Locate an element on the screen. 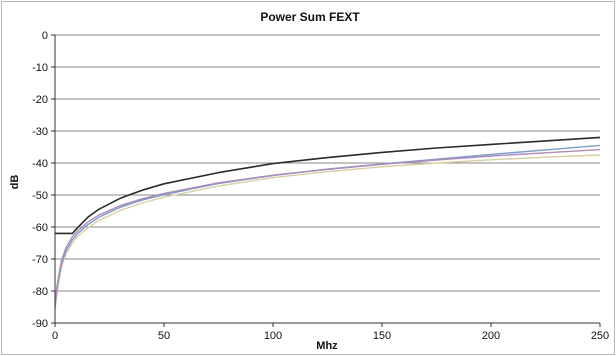  x-tick-label: 0 is located at coordinates (55, 336).